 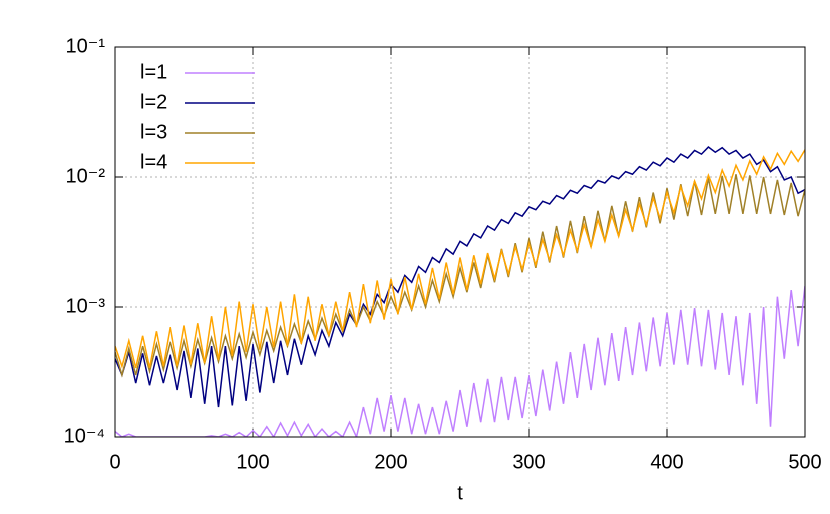 What do you see at coordinates (86, 306) in the screenshot?
I see `y-tick-label: 10⁻³` at bounding box center [86, 306].